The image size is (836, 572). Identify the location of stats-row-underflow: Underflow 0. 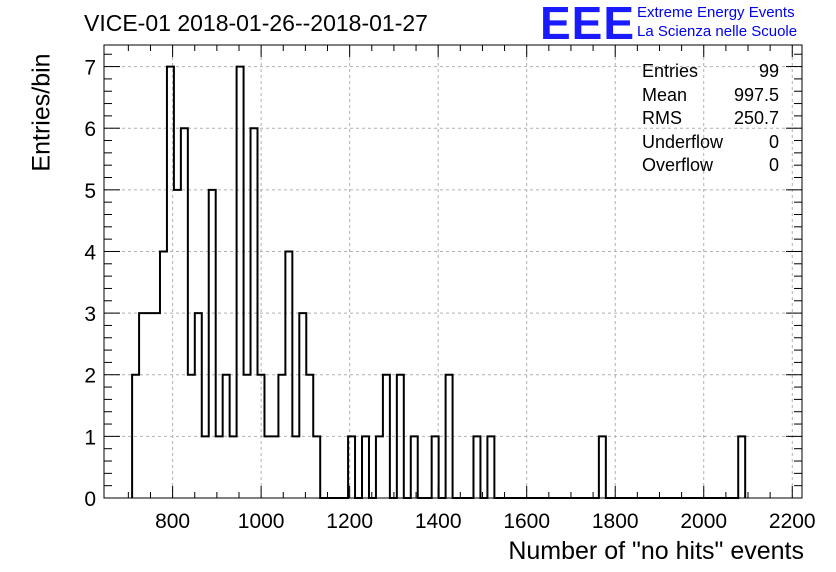
(710, 141).